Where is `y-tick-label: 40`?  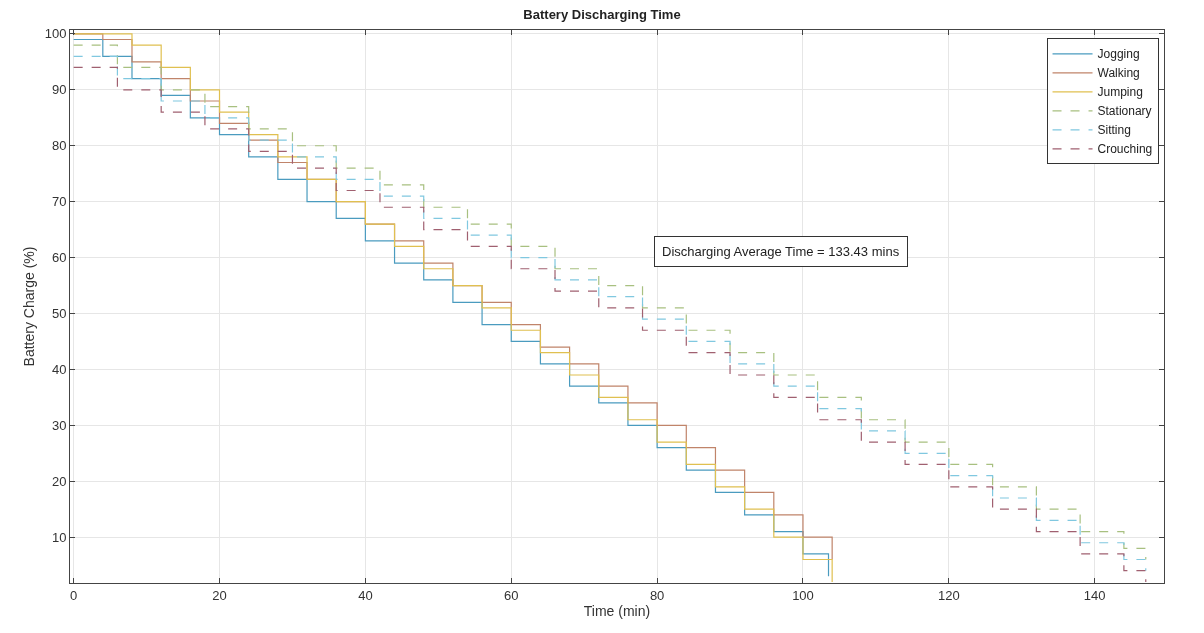
y-tick-label: 40 is located at coordinates (59, 369).